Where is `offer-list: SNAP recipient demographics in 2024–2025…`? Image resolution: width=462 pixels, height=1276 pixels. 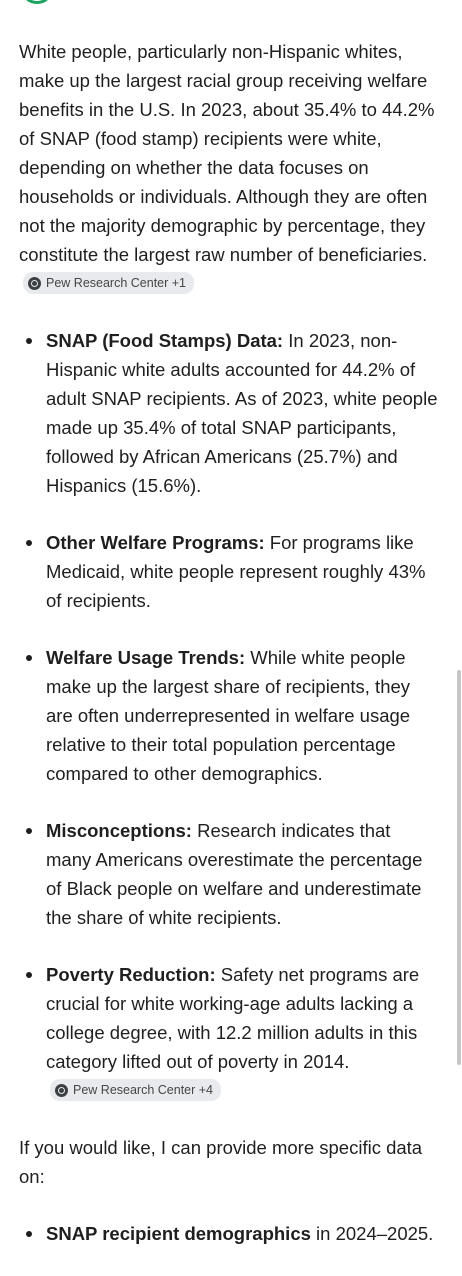 offer-list: SNAP recipient demographics in 2024–2025… is located at coordinates (229, 1233).